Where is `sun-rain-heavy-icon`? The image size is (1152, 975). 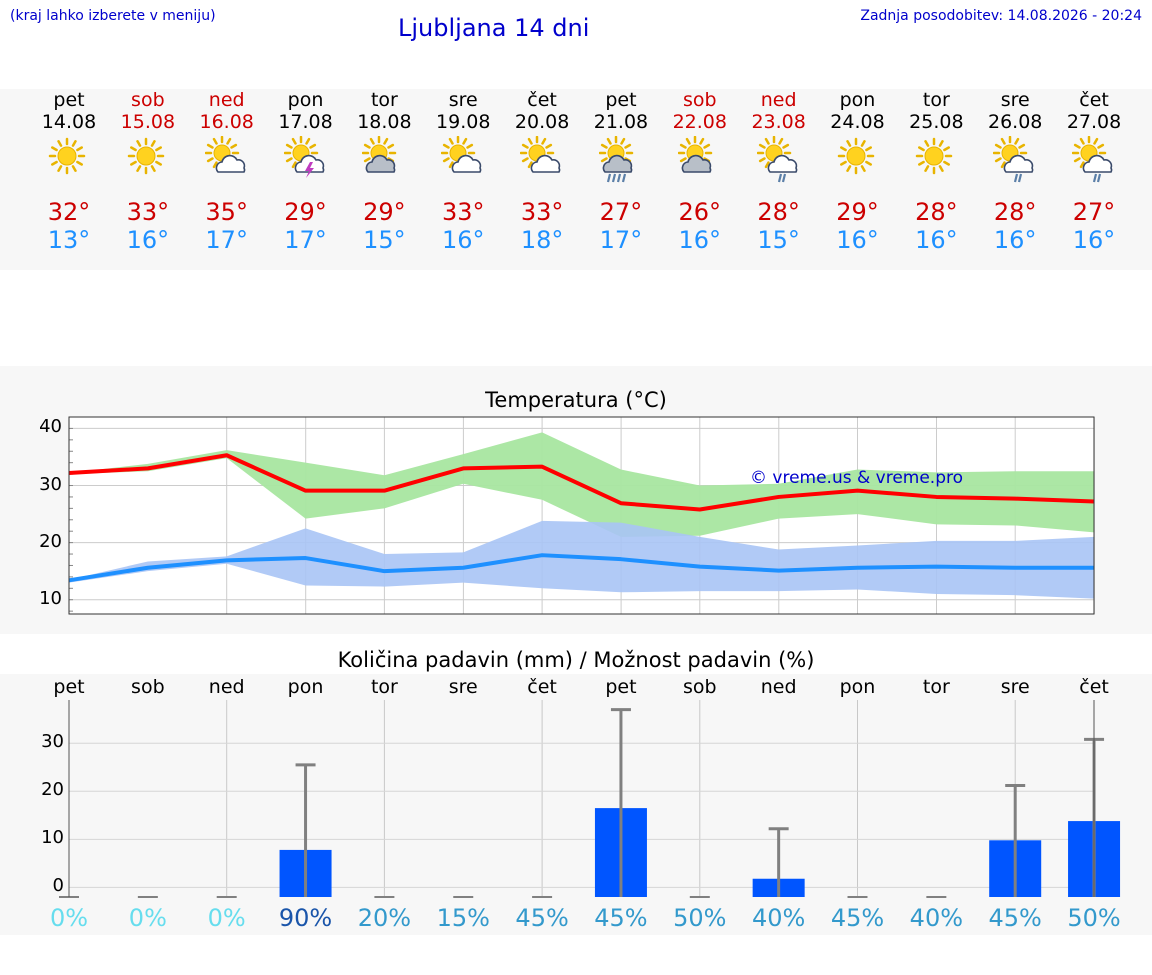 sun-rain-heavy-icon is located at coordinates (616, 159).